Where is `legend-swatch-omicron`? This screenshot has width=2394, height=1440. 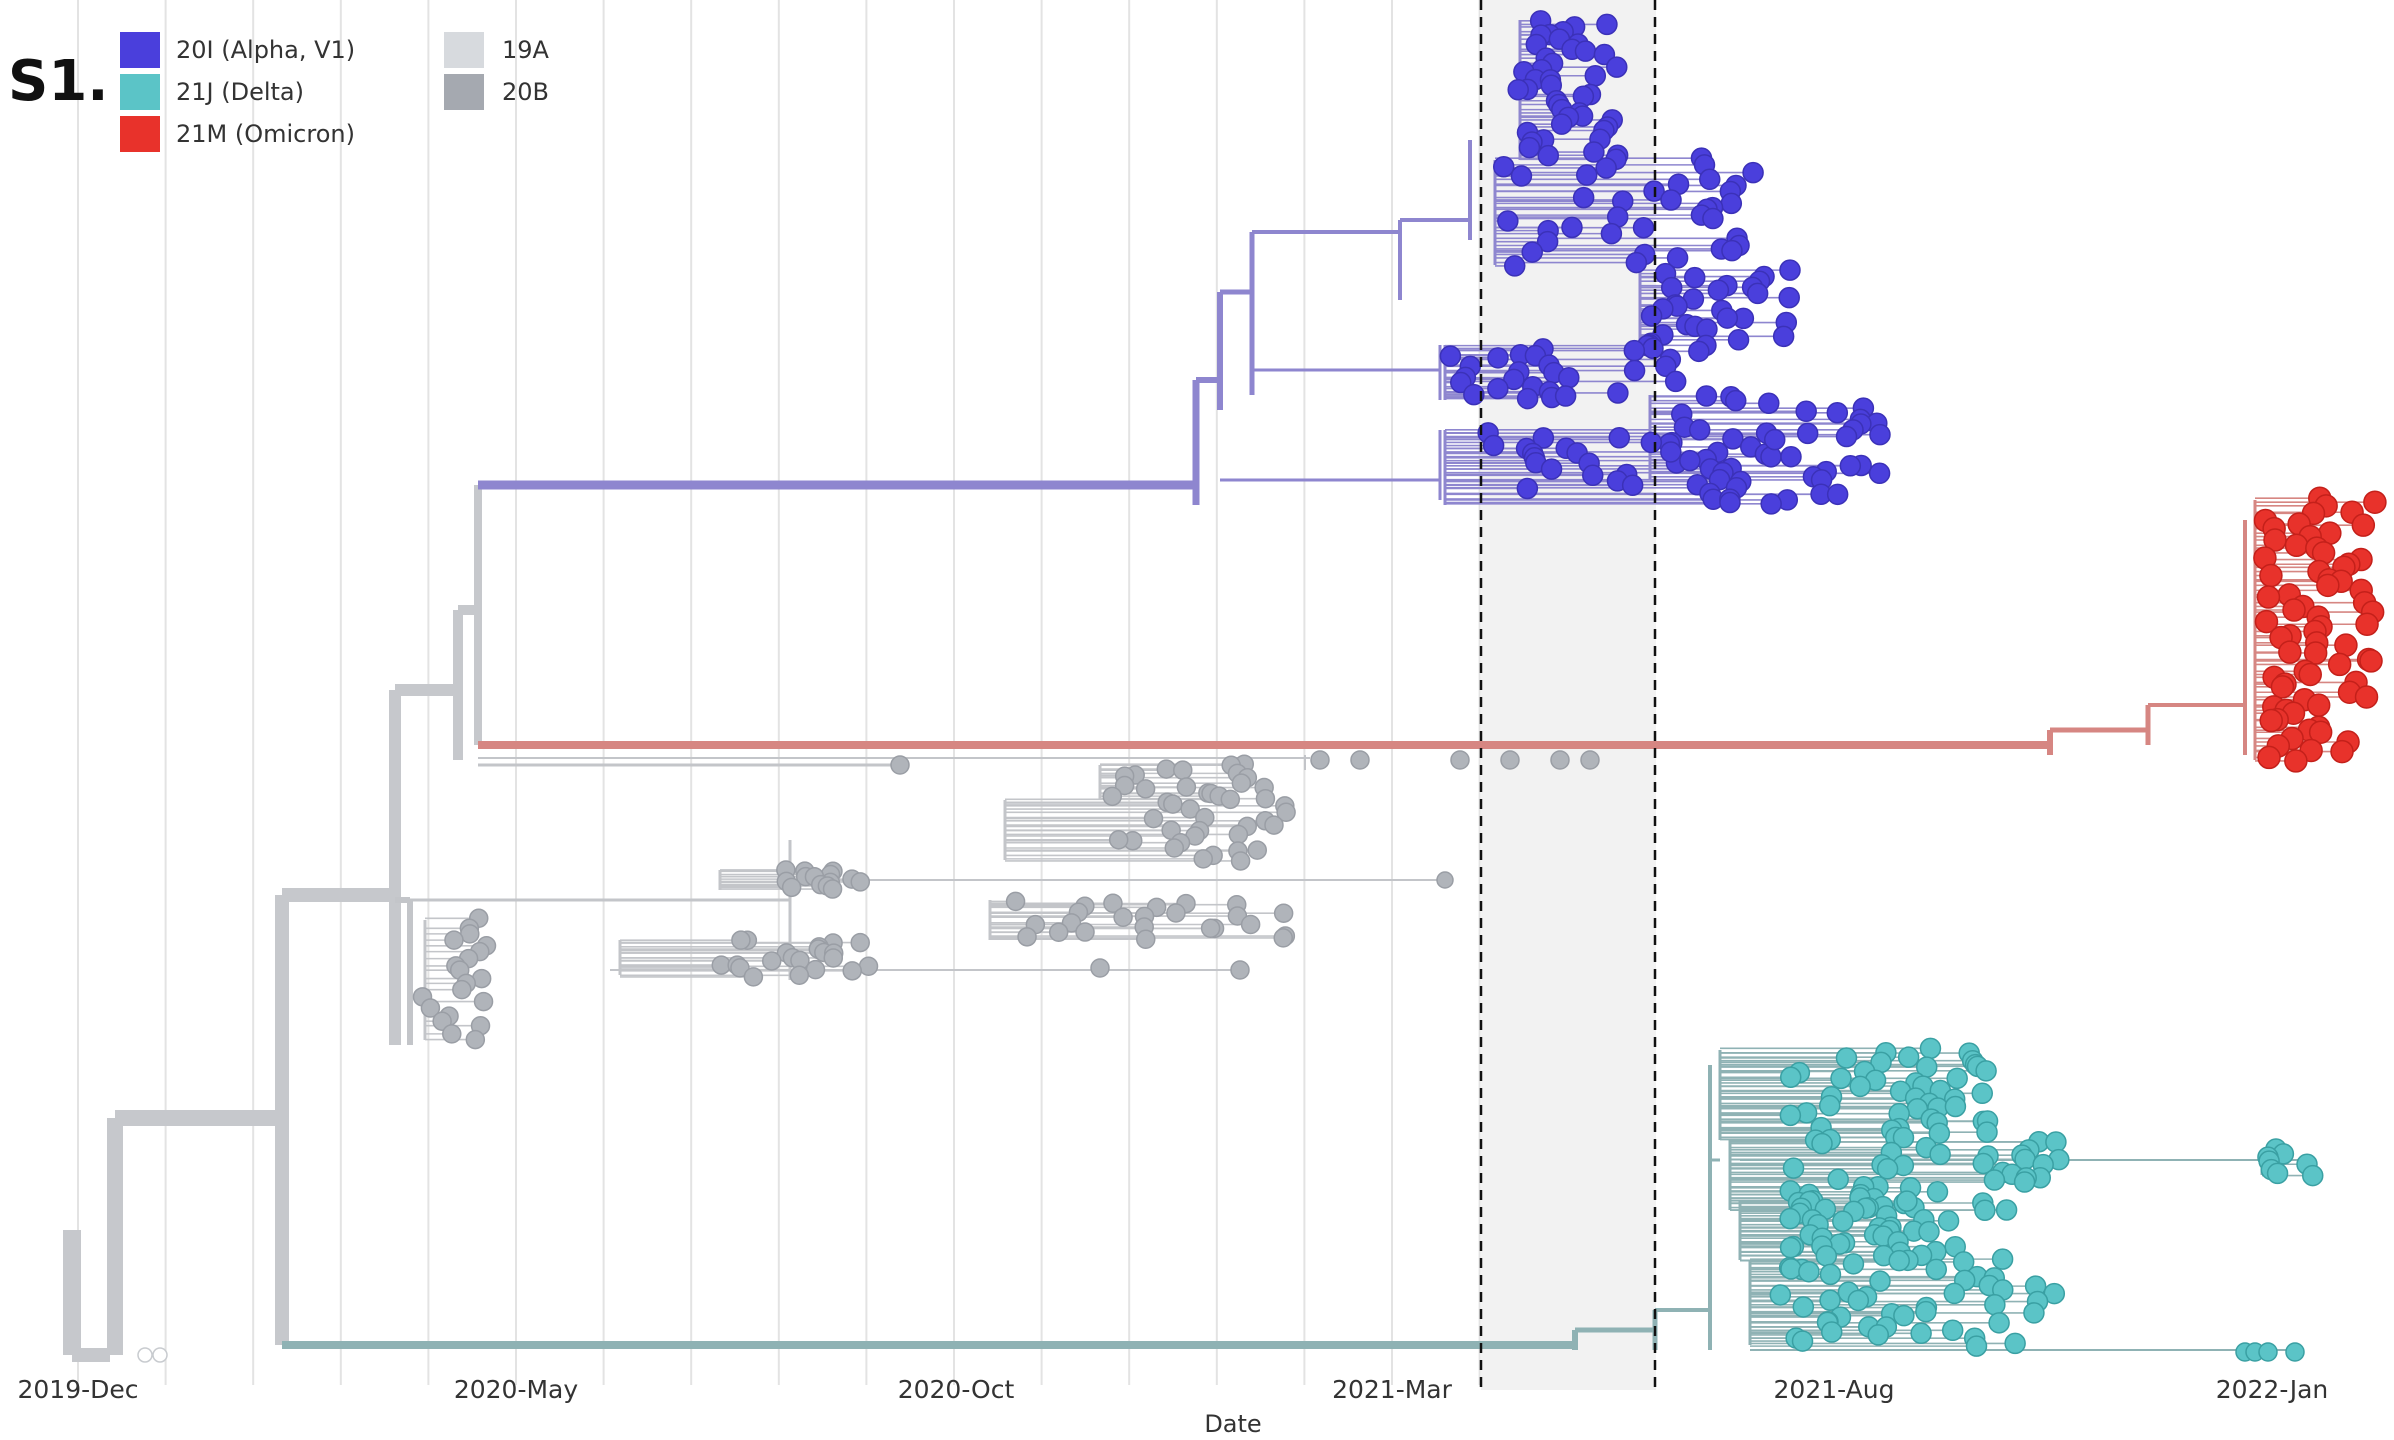
legend-swatch-omicron is located at coordinates (140, 134).